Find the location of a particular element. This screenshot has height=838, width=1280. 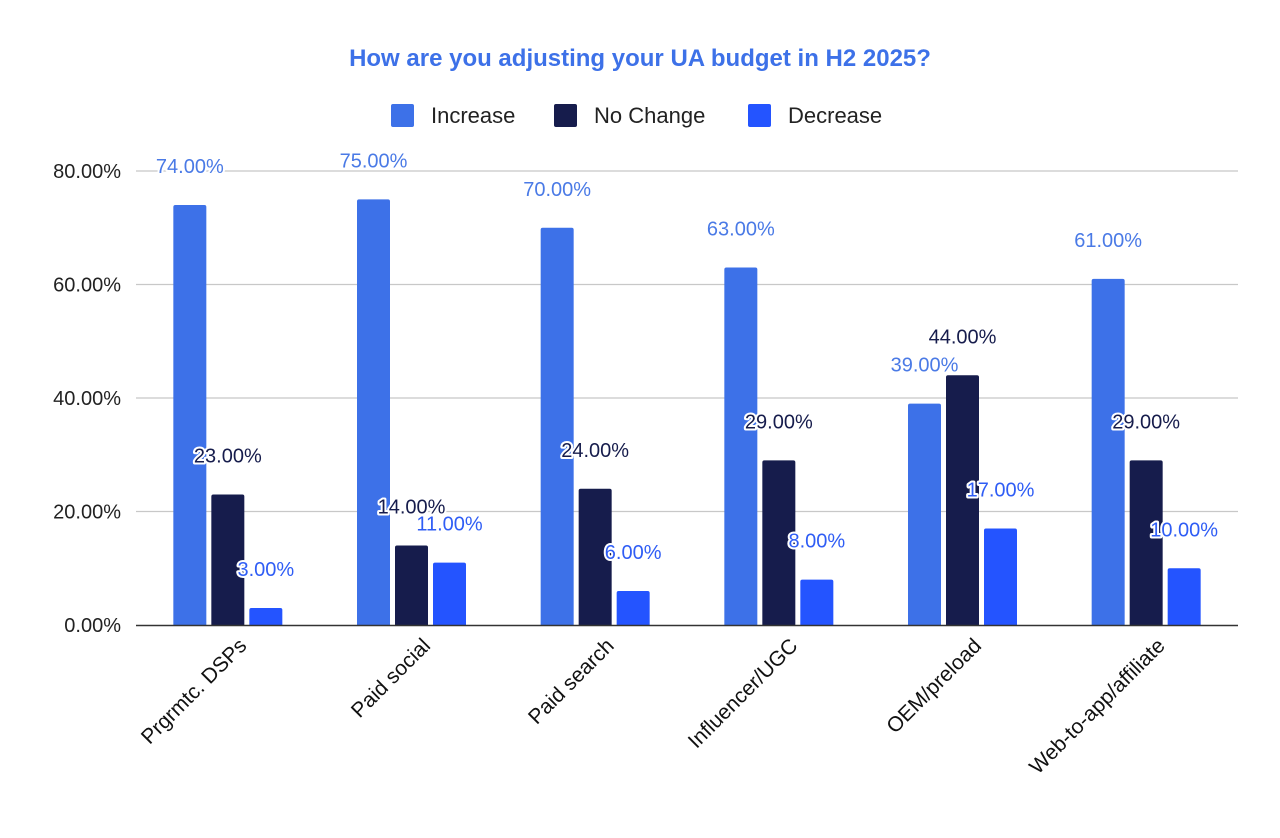

data-label-decrease: 10.00% is located at coordinates (1184, 530).